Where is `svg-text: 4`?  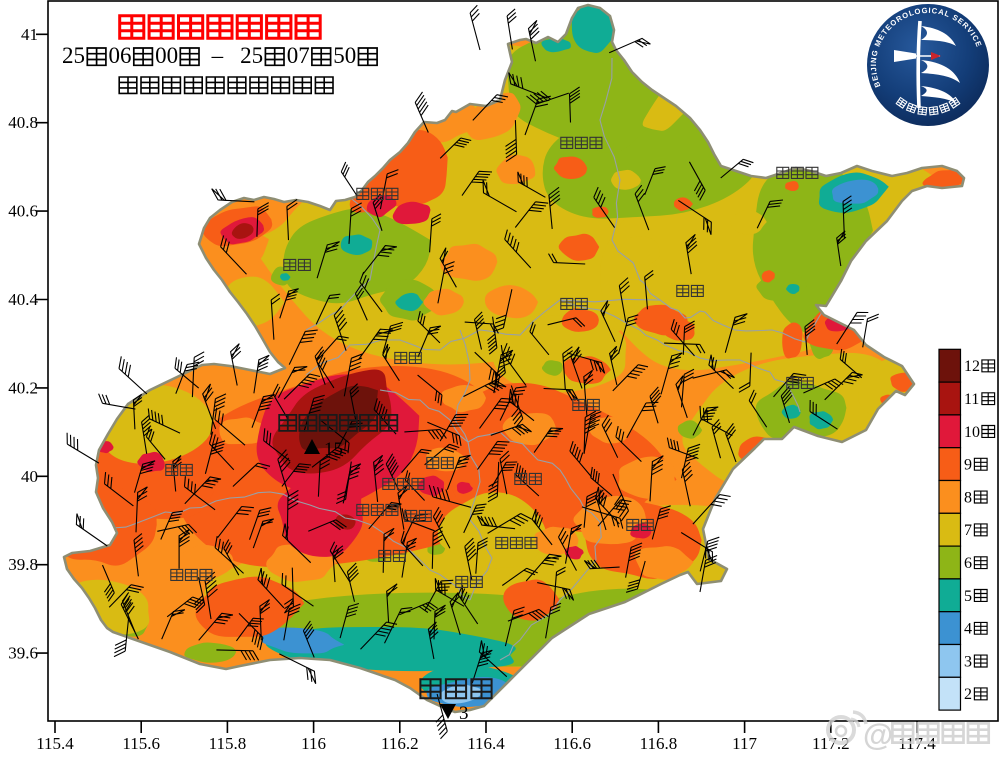
svg-text: 4 is located at coordinates (968, 629).